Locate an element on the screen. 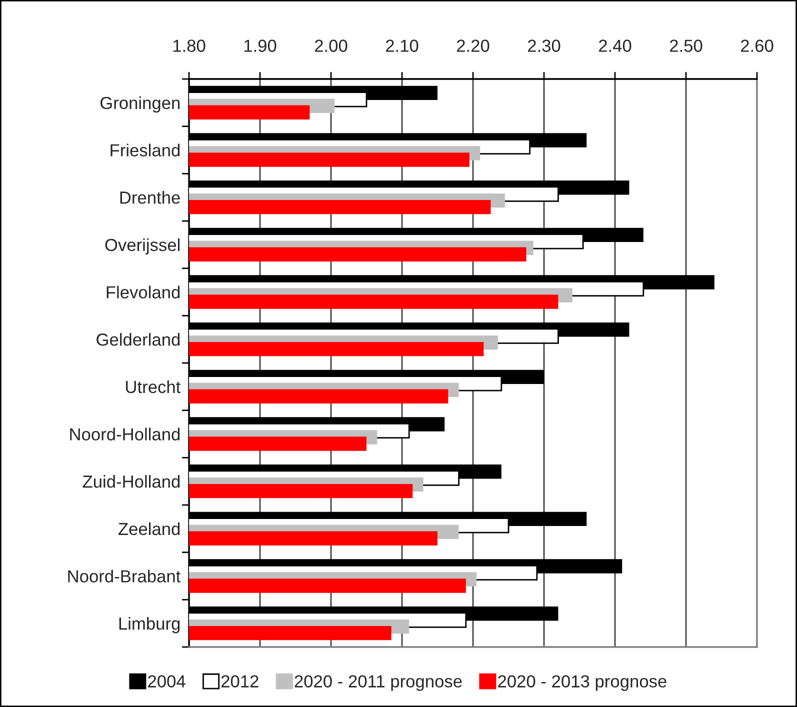 The image size is (797, 707). legend-label: 2020 - 2013 prognose is located at coordinates (582, 683).